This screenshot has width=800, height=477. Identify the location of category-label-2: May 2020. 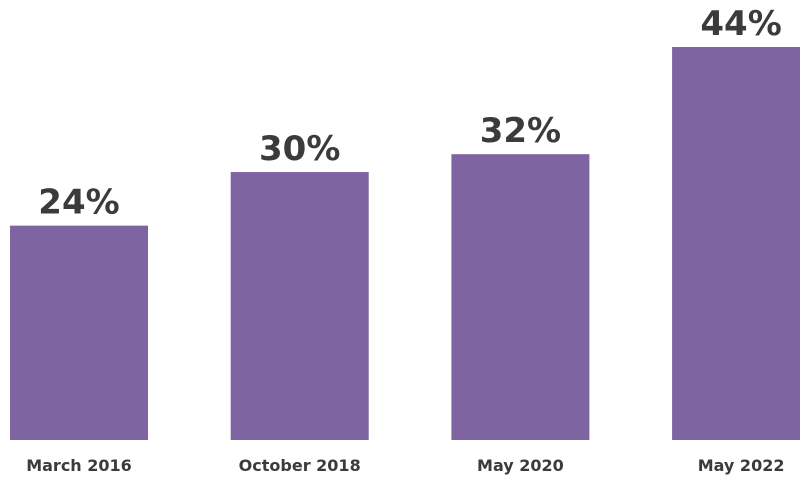
(520, 465).